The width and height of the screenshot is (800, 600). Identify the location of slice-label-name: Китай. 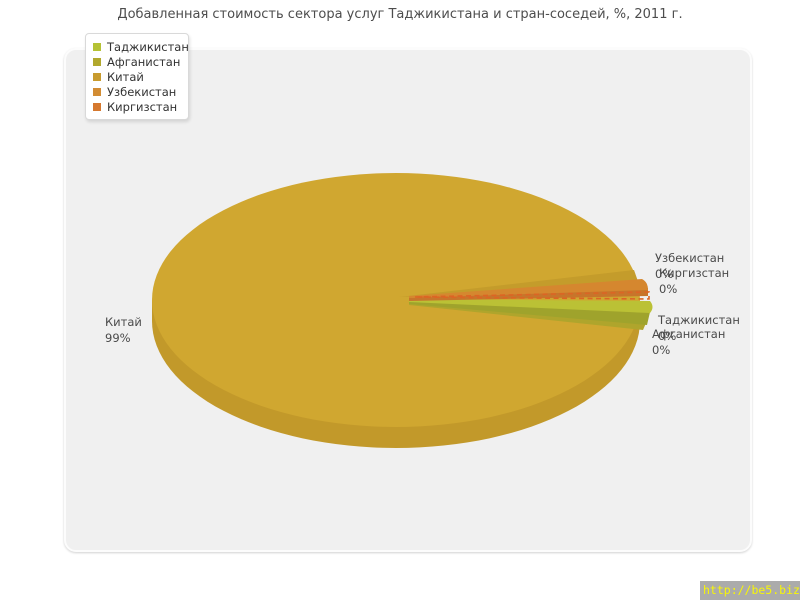
(123, 322).